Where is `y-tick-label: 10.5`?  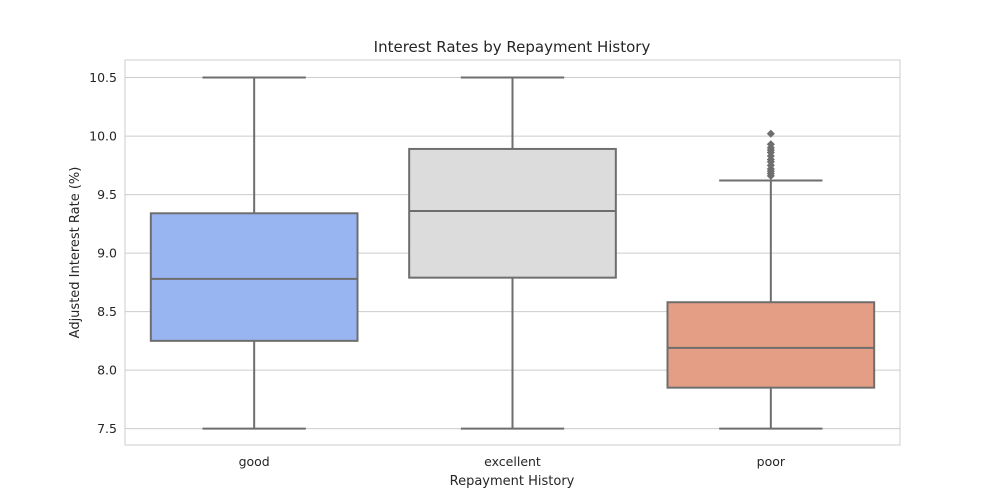
y-tick-label: 10.5 is located at coordinates (103, 77).